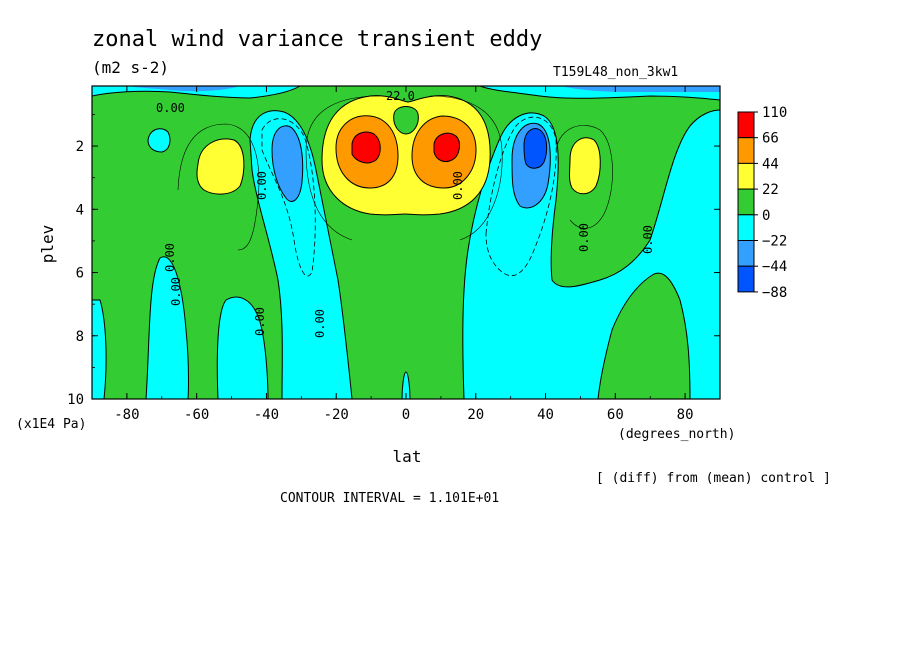  I want to click on red-region-north-equator, so click(446, 147).